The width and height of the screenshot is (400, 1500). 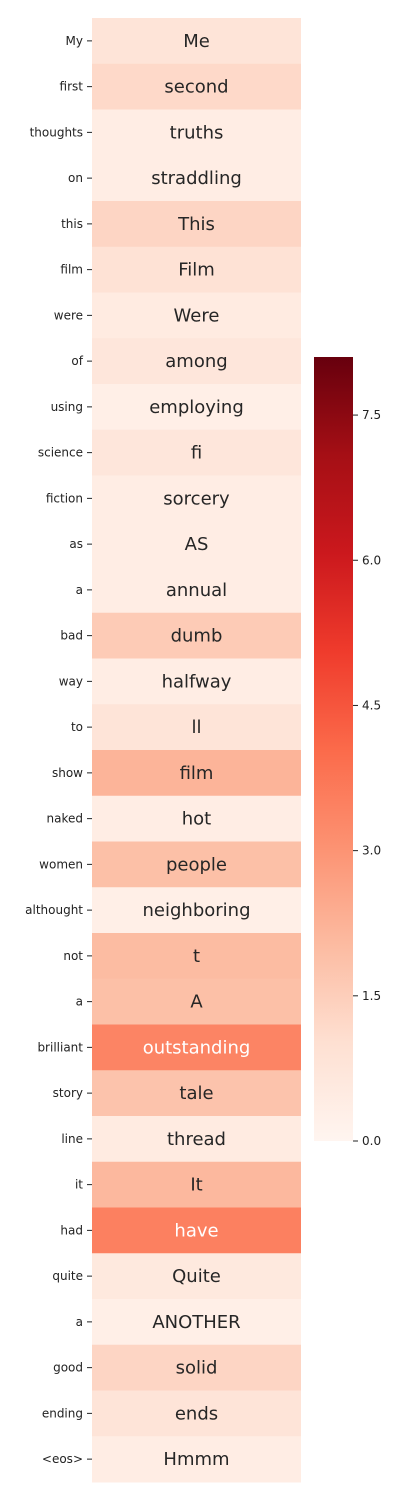 I want to click on cell-label: ANOTHER, so click(x=196, y=1322).